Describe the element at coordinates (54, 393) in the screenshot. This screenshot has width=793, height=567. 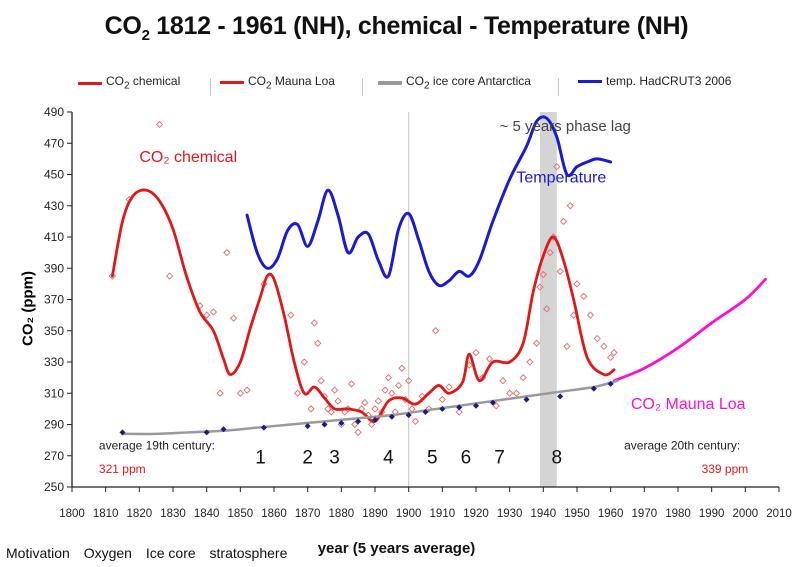
I see `y-tick-label: 310` at that location.